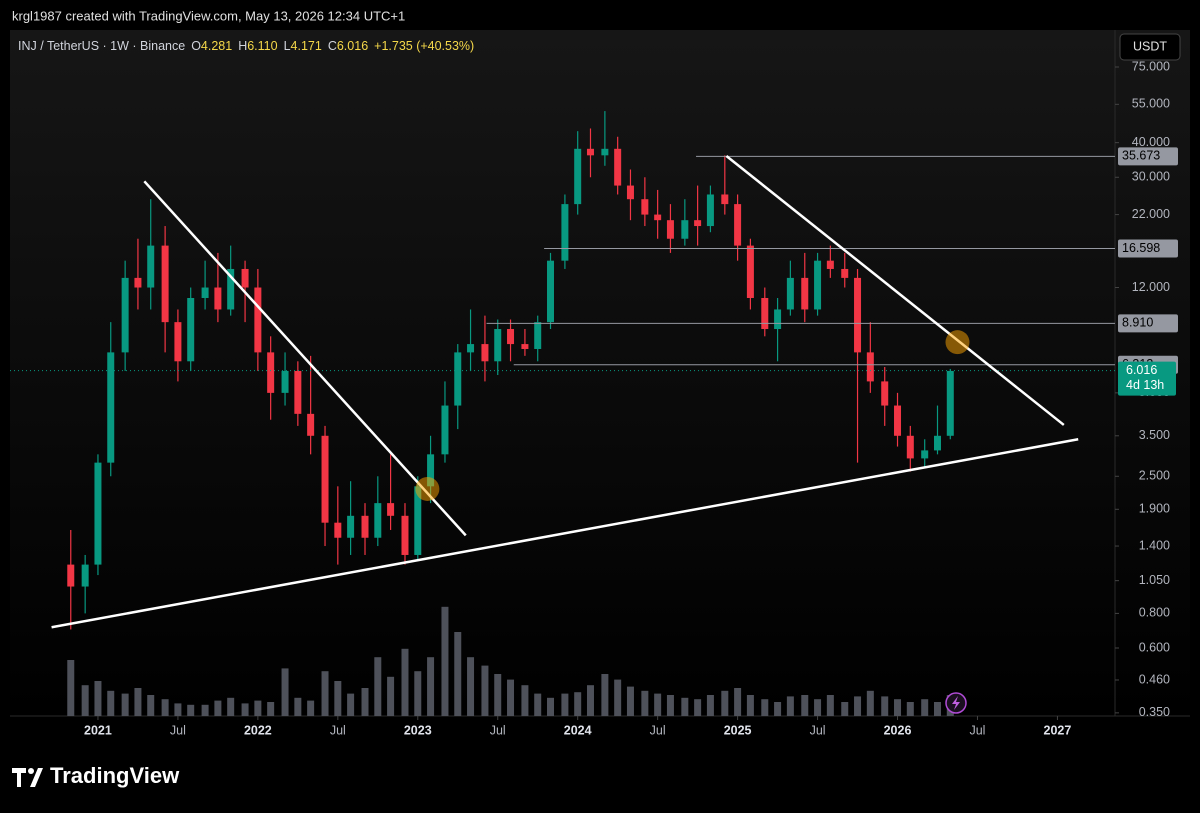  What do you see at coordinates (1148, 156) in the screenshot?
I see `level-label-box` at bounding box center [1148, 156].